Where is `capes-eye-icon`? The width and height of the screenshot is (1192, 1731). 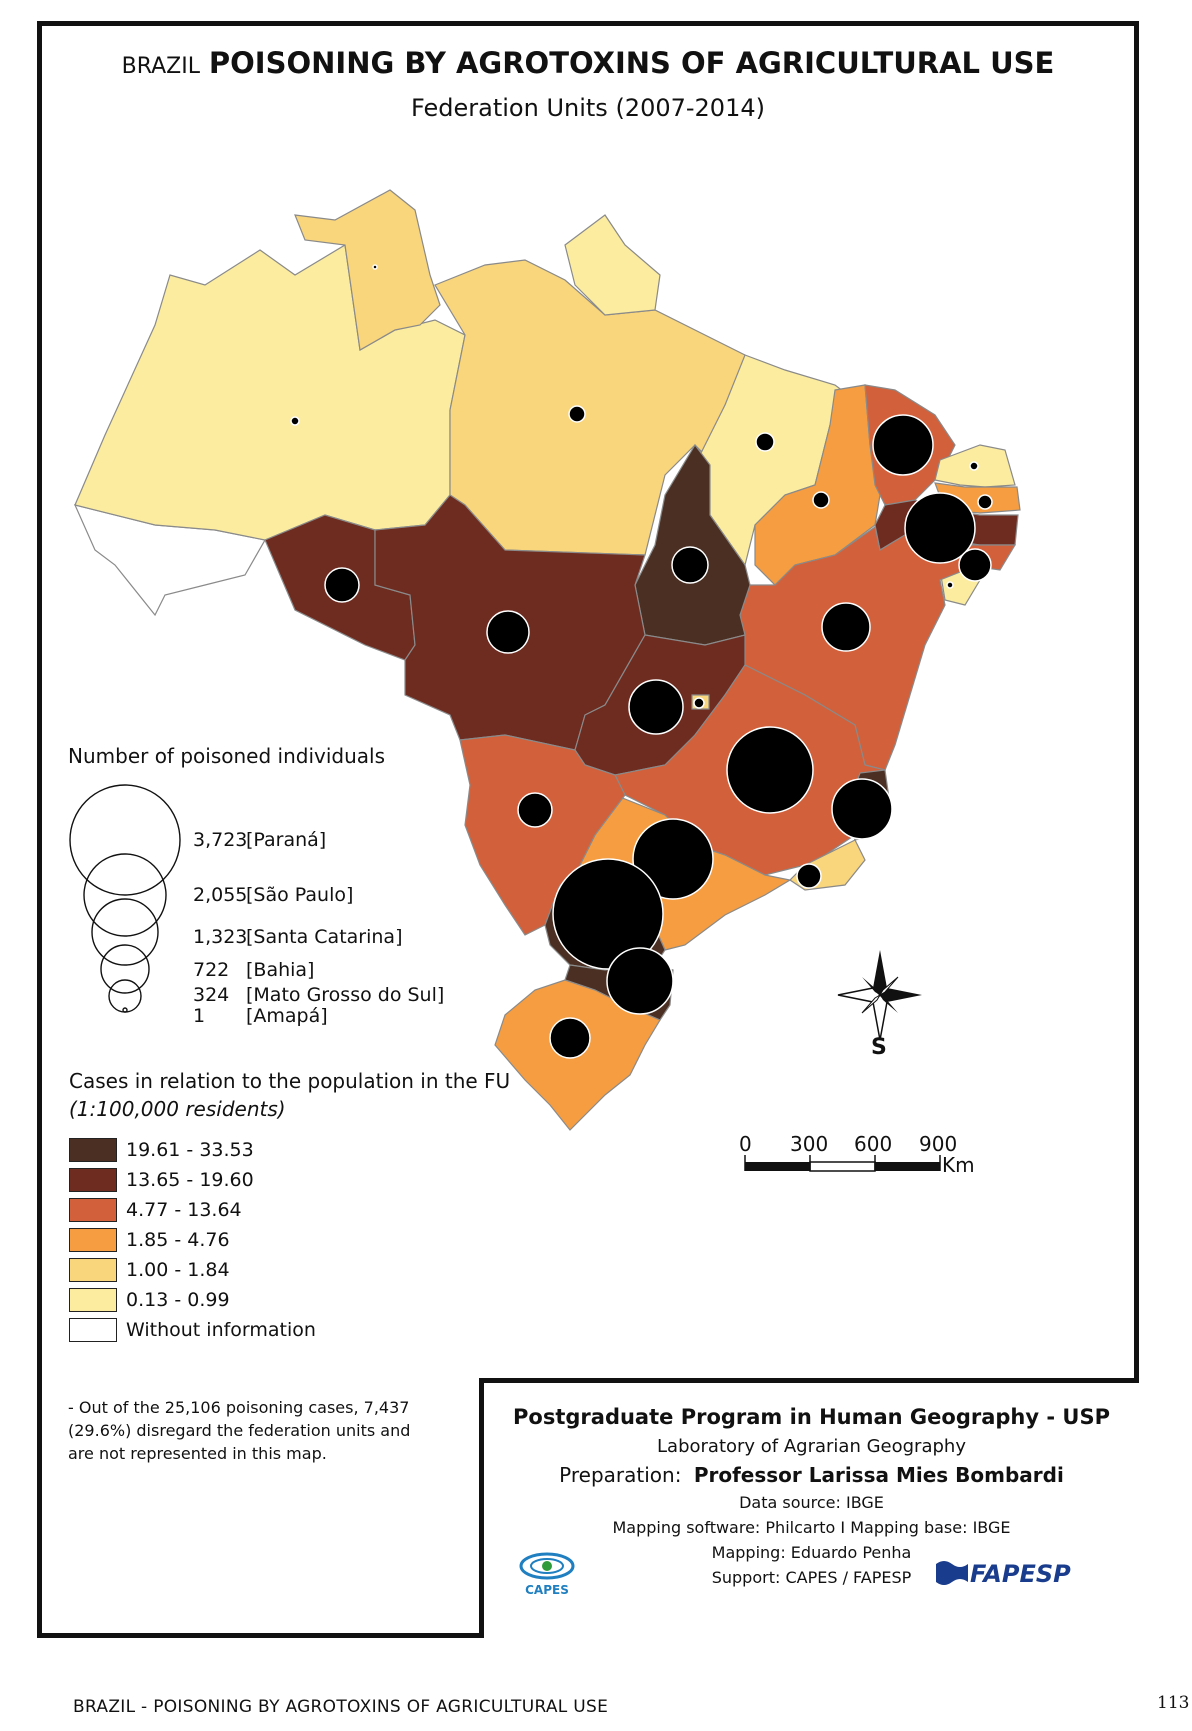 capes-eye-icon is located at coordinates (547, 1566).